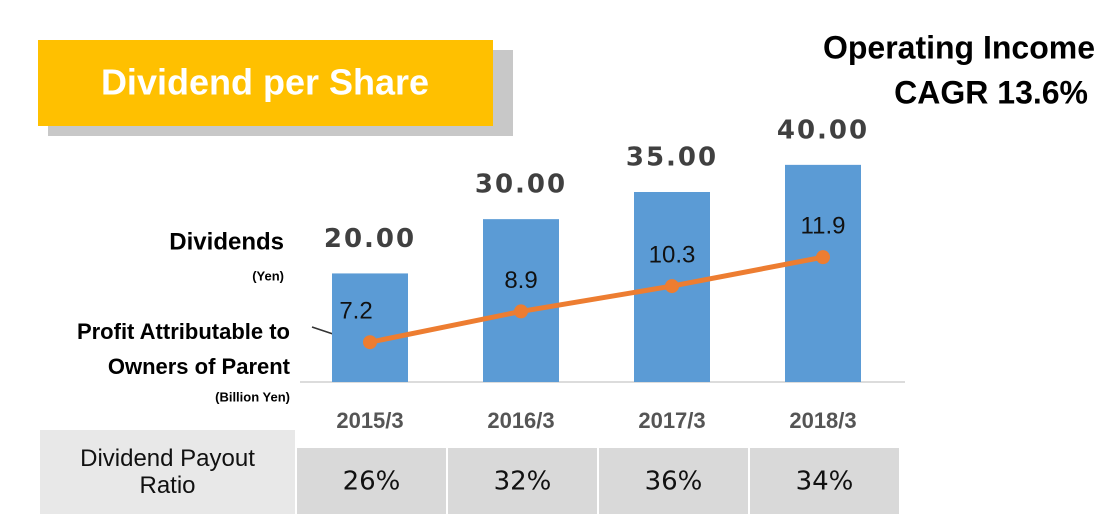 The width and height of the screenshot is (1109, 514). Describe the element at coordinates (991, 92) in the screenshot. I see `annotation: CAGR 13.6%` at that location.